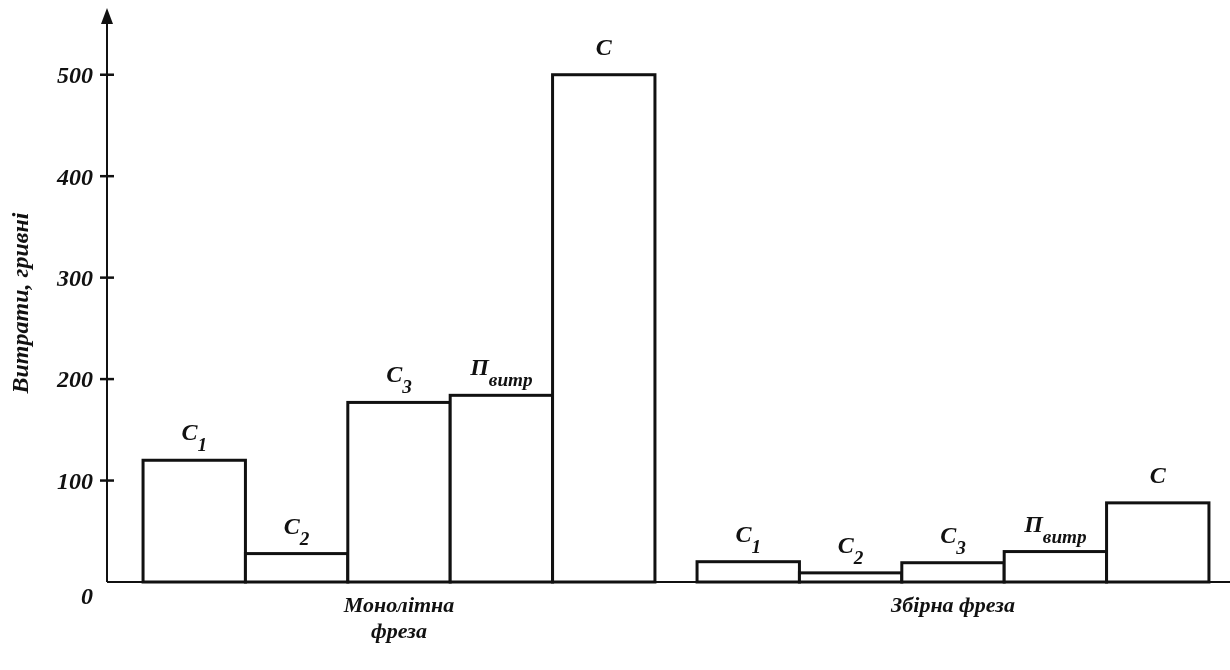 The width and height of the screenshot is (1230, 670). Describe the element at coordinates (74, 379) in the screenshot. I see `y-tick-label: 200` at that location.